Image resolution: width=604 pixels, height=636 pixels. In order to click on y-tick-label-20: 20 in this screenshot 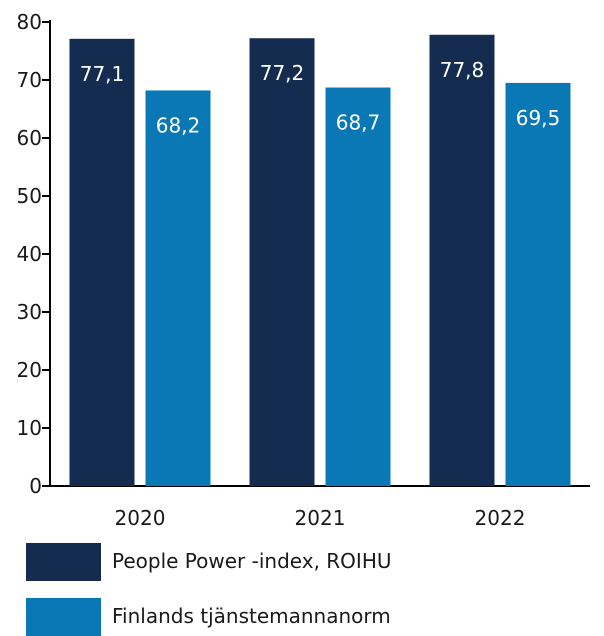, I will do `click(29, 370)`.